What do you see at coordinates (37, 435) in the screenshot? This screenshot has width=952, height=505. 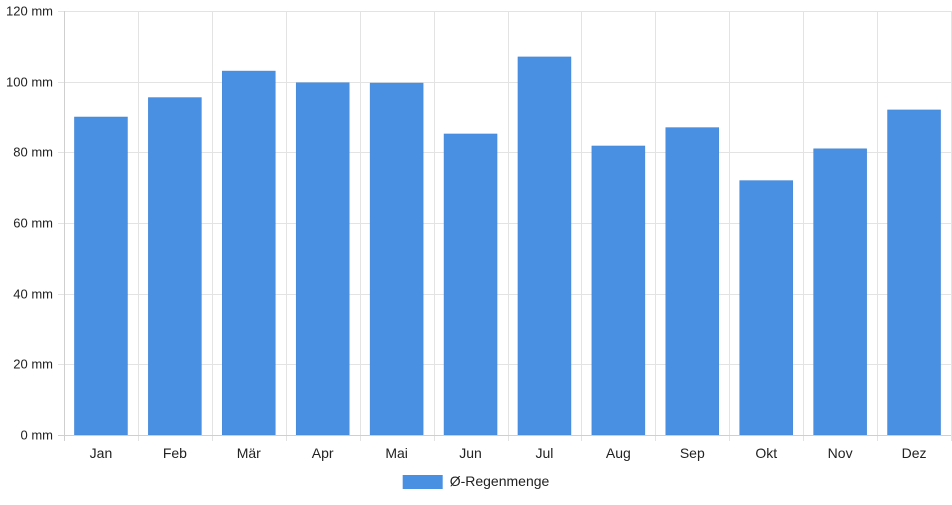 I see `y-tick-label: 0 mm` at bounding box center [37, 435].